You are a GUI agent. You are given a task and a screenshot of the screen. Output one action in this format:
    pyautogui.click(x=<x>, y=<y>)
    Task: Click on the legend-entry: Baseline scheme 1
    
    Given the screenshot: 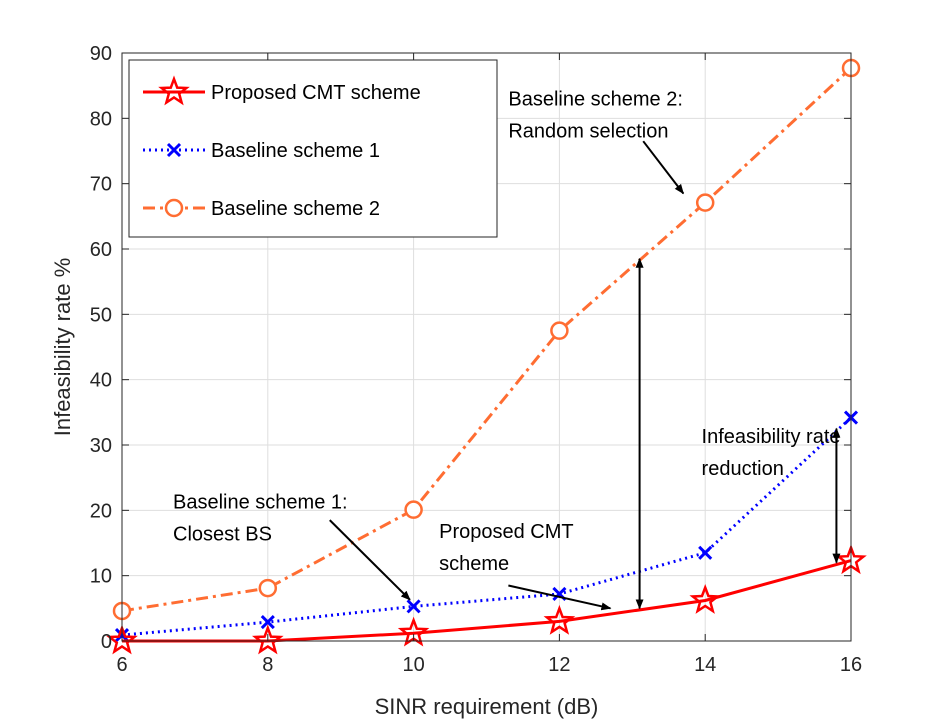 What is the action you would take?
    pyautogui.click(x=261, y=151)
    